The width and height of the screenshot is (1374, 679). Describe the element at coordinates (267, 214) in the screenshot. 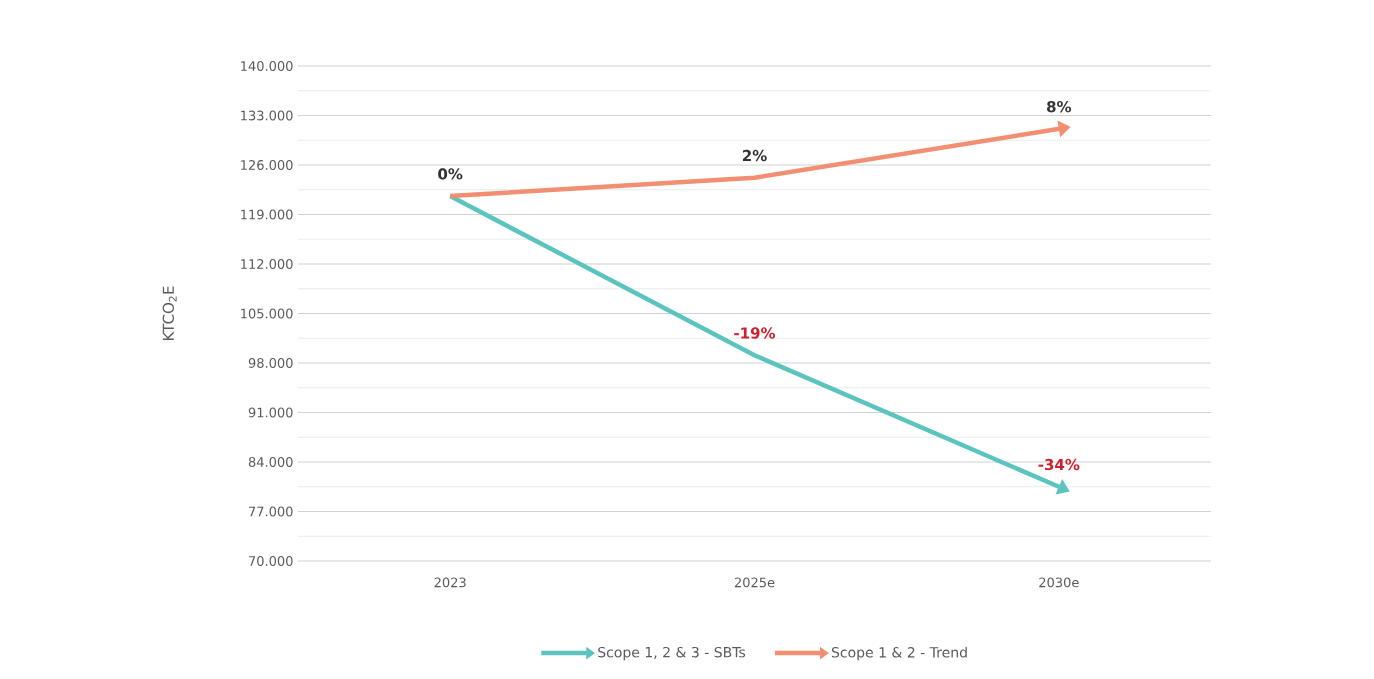

I see `y-tick-label: 119.000` at that location.